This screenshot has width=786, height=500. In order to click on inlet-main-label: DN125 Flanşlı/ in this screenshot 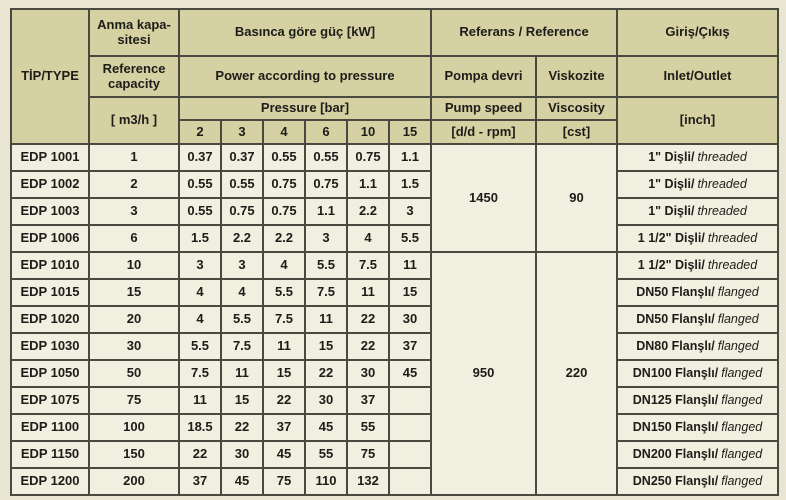, I will do `click(675, 400)`.